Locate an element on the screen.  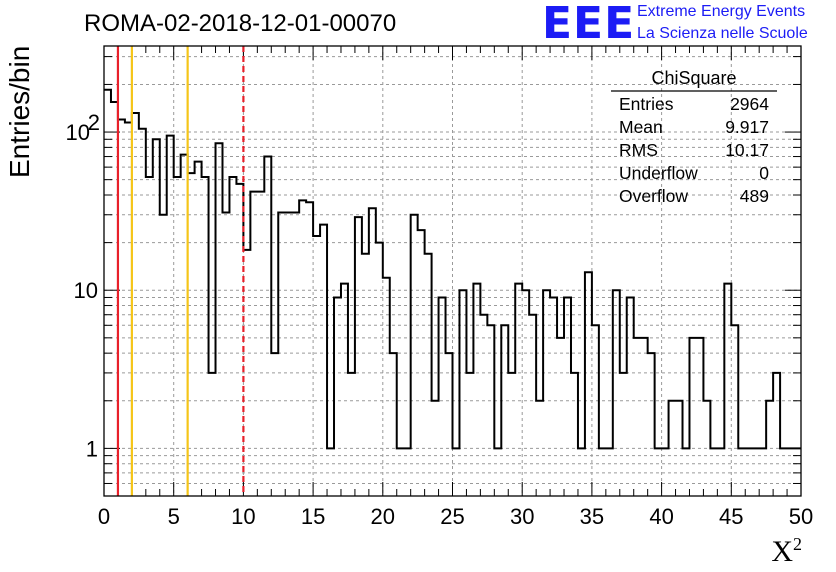
stats-row-label: Mean is located at coordinates (641, 127).